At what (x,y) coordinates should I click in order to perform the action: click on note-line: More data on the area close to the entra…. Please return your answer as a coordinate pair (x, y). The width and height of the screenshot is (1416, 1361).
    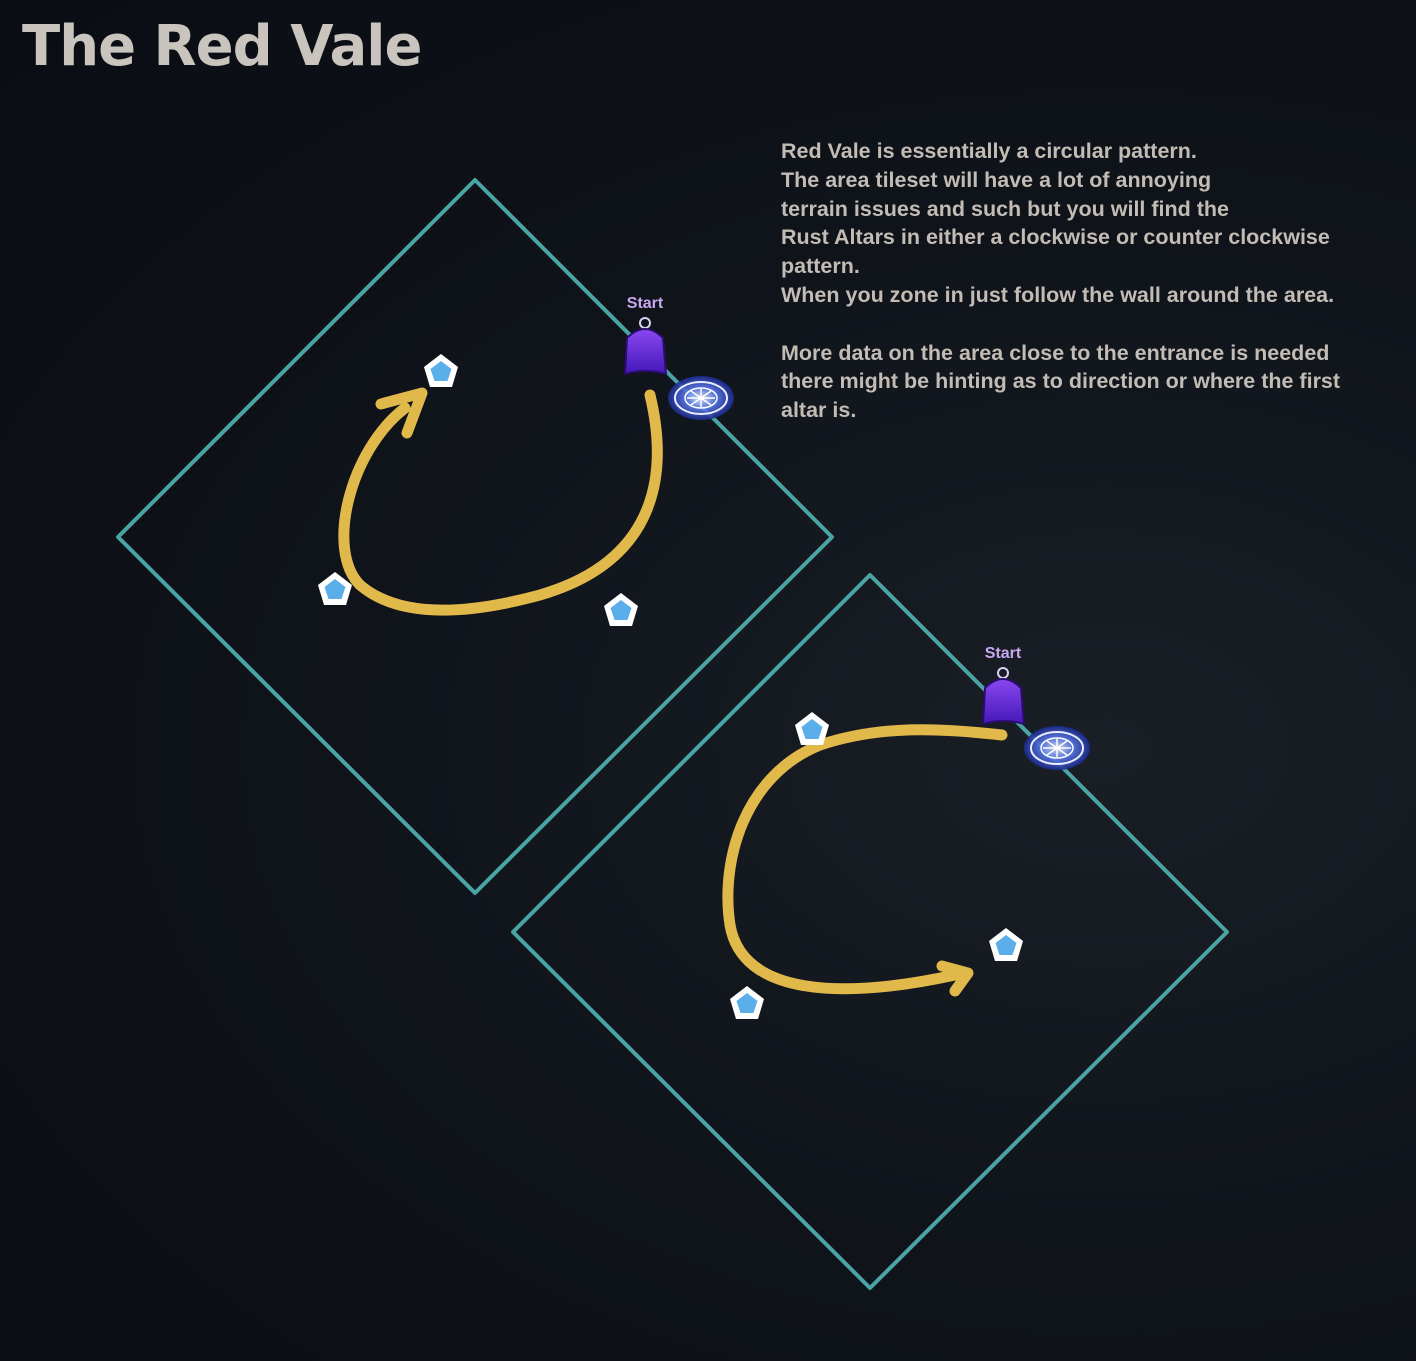
    Looking at the image, I should click on (1055, 352).